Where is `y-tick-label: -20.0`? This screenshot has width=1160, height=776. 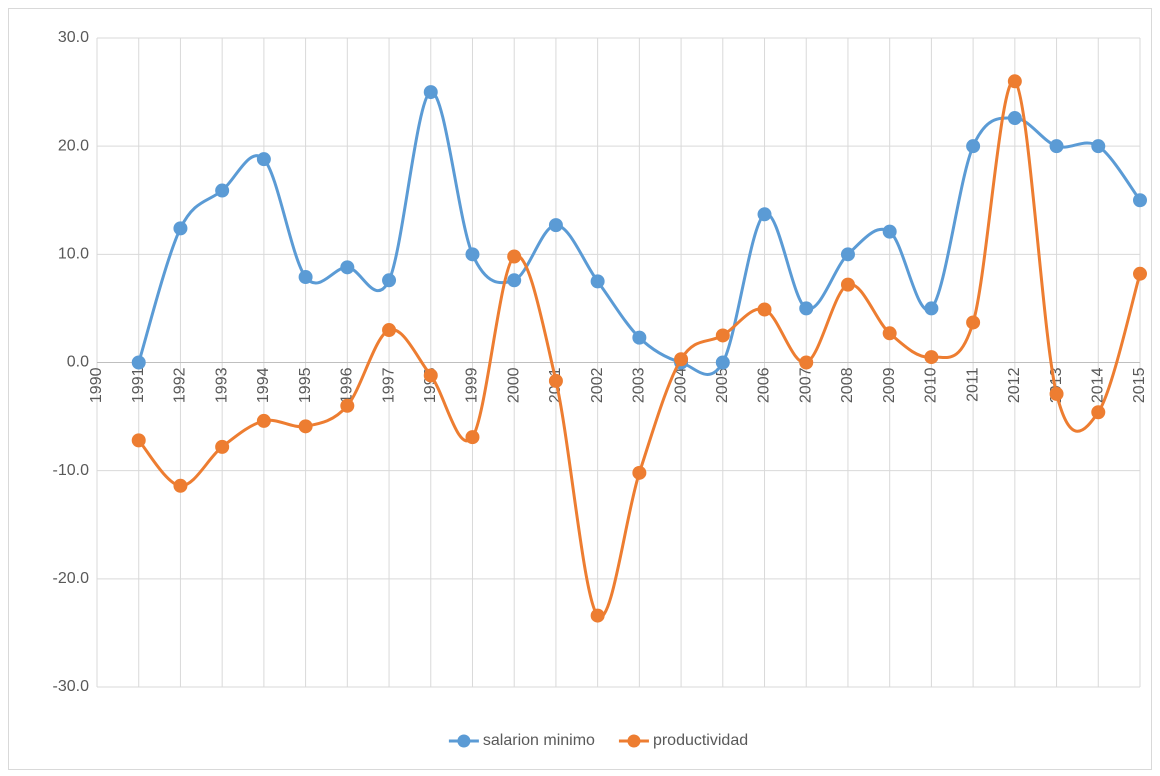
y-tick-label: -20.0 is located at coordinates (71, 578).